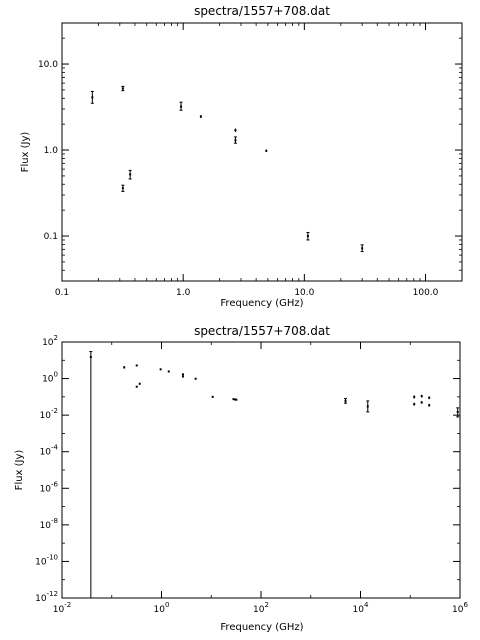 This screenshot has width=480, height=640. Describe the element at coordinates (46, 560) in the screenshot. I see `y-tick-label: 10⁻¹⁰` at that location.